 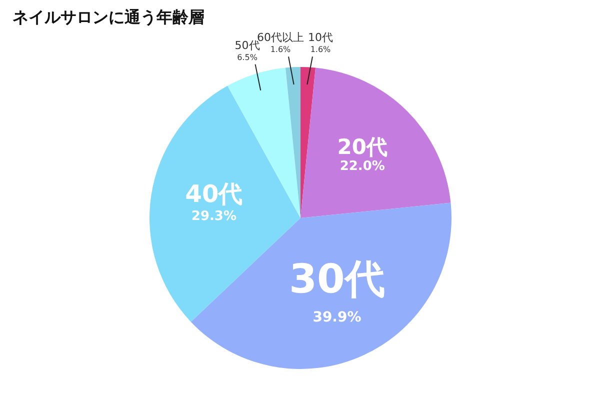 I want to click on data-label: 22.0%, so click(x=362, y=166).